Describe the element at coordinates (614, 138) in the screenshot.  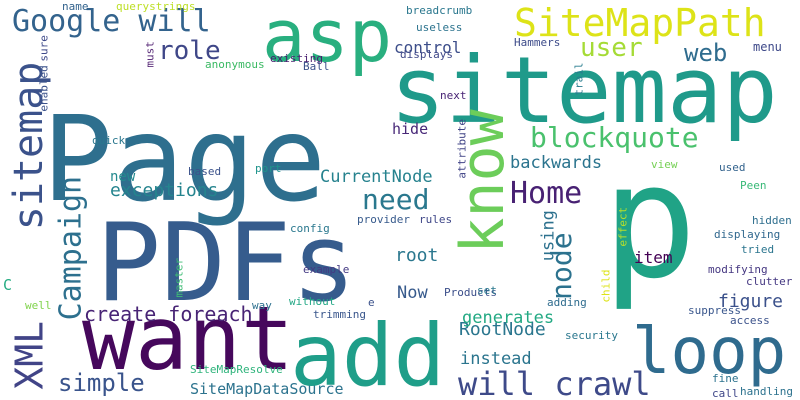
I see `word-blockquote: blockquote` at that location.